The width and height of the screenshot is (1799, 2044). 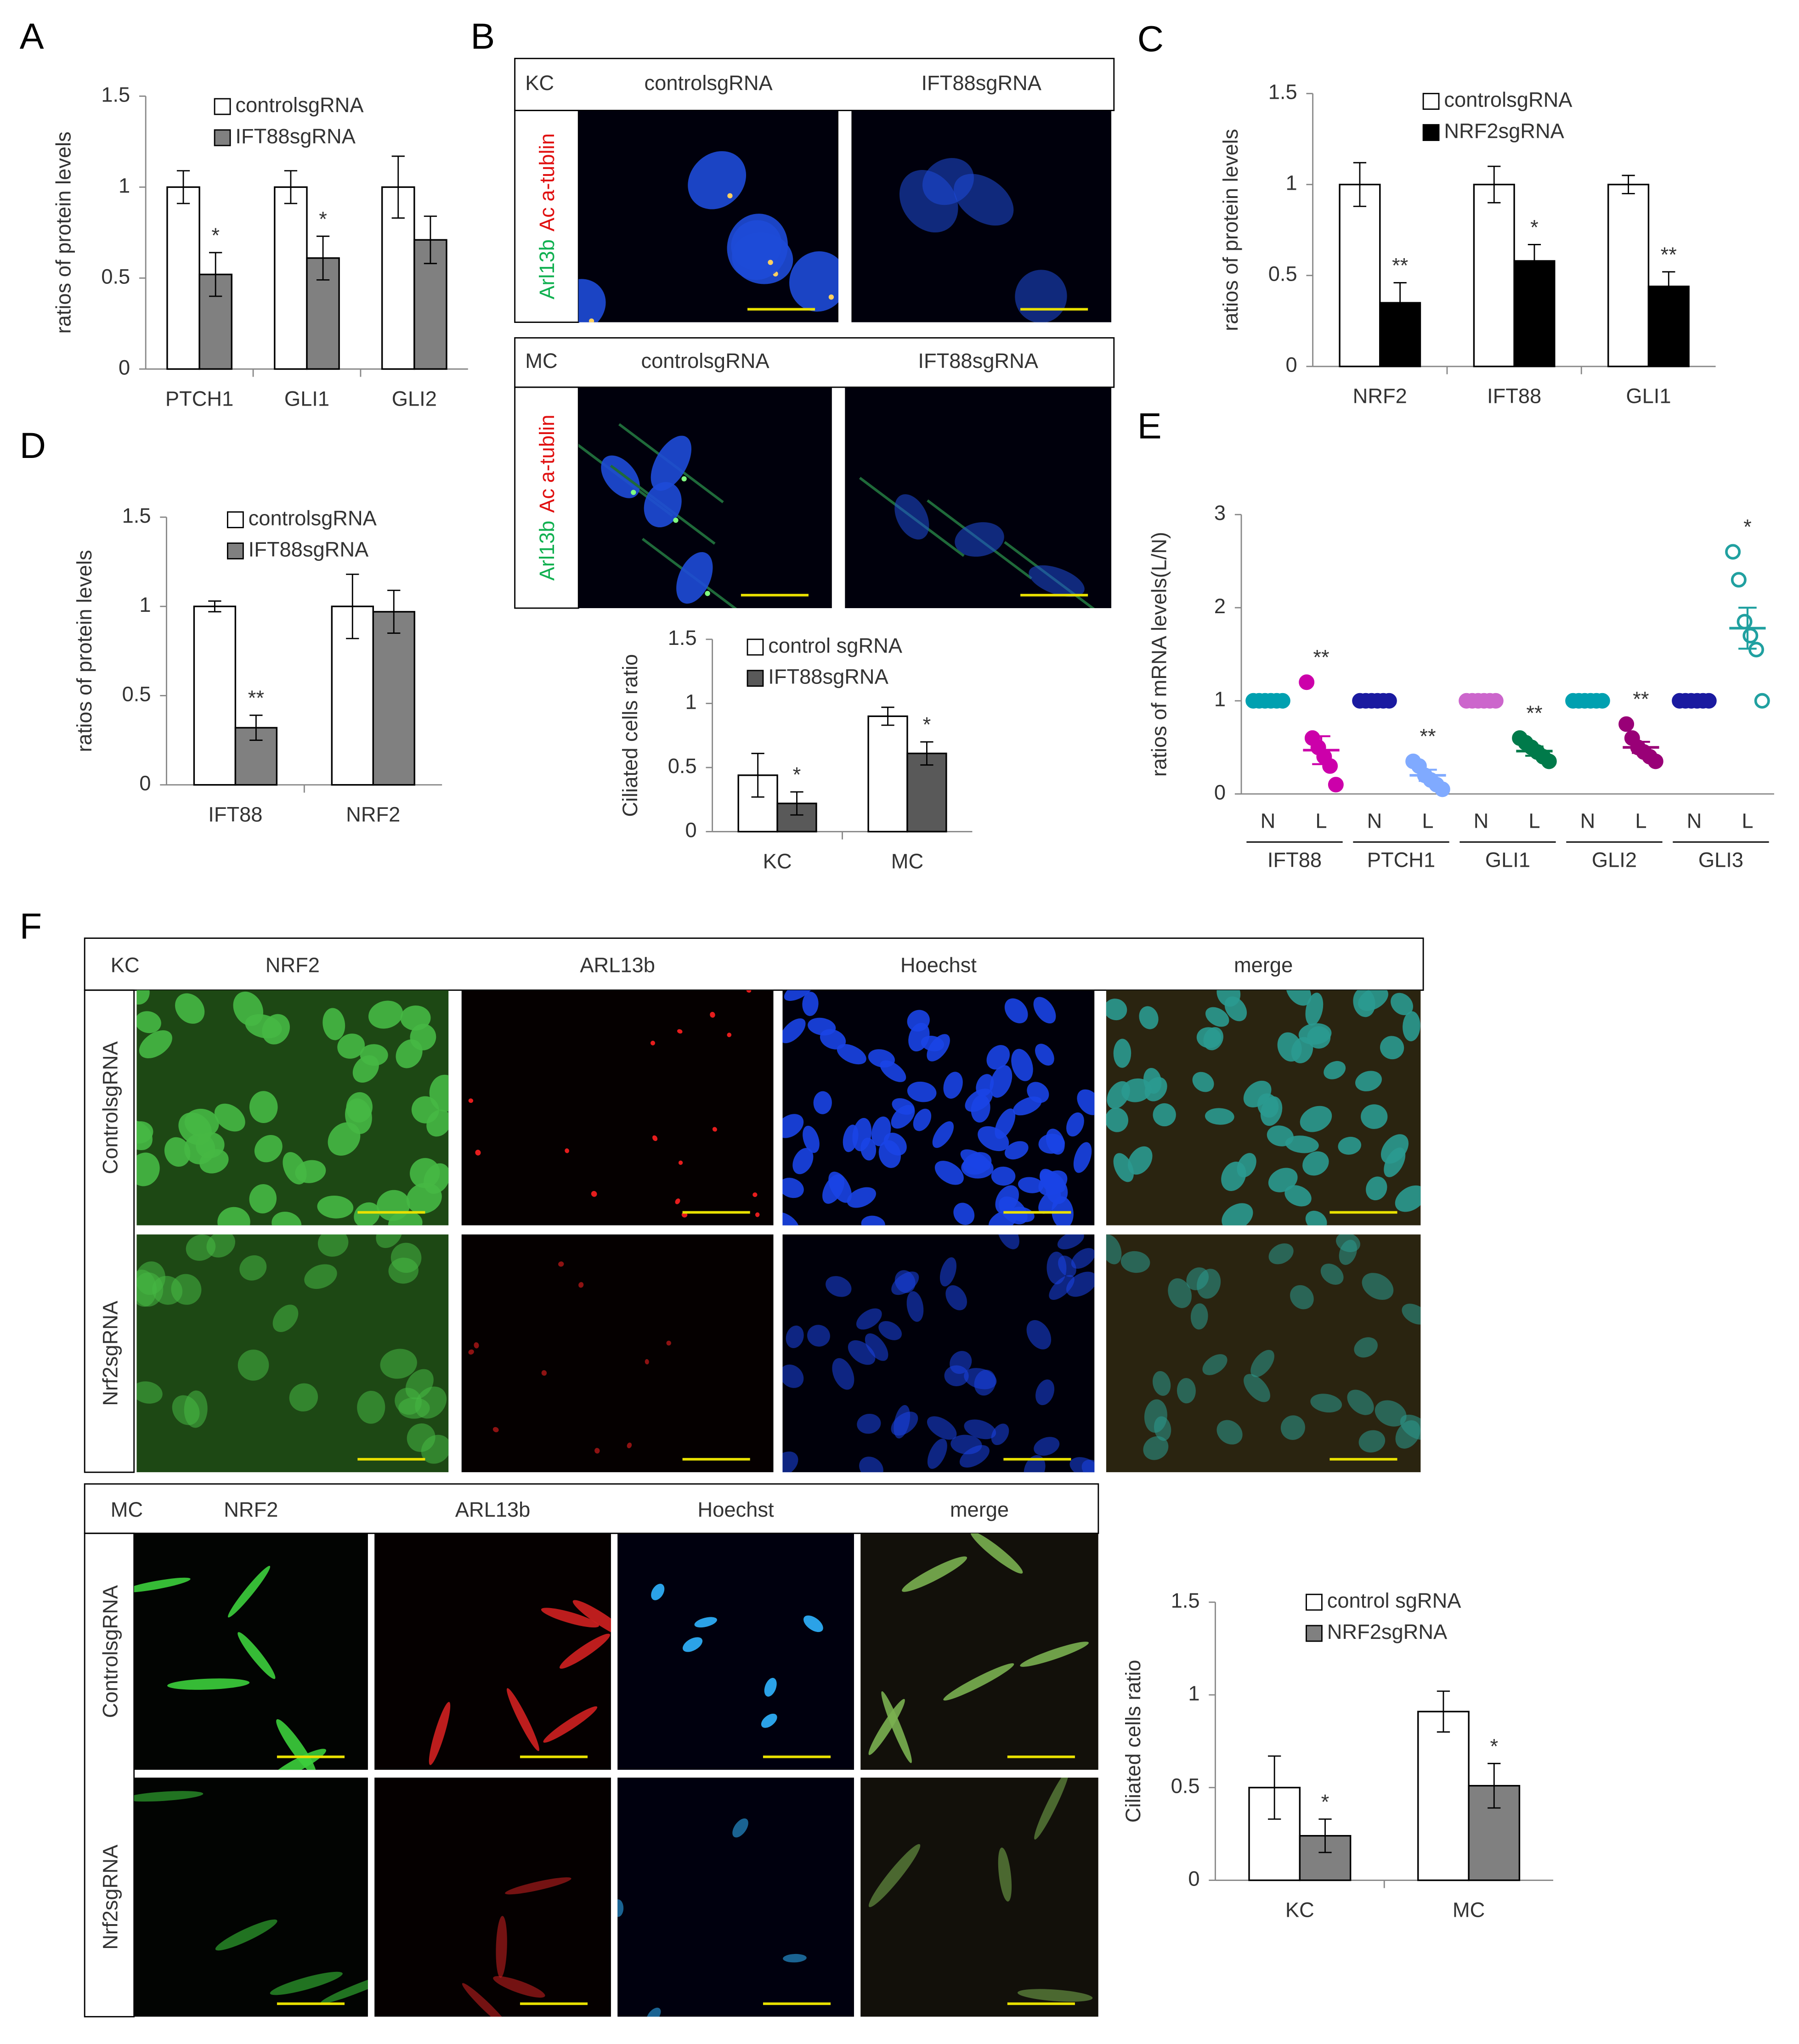 I want to click on cell-type: KC, so click(x=125, y=965).